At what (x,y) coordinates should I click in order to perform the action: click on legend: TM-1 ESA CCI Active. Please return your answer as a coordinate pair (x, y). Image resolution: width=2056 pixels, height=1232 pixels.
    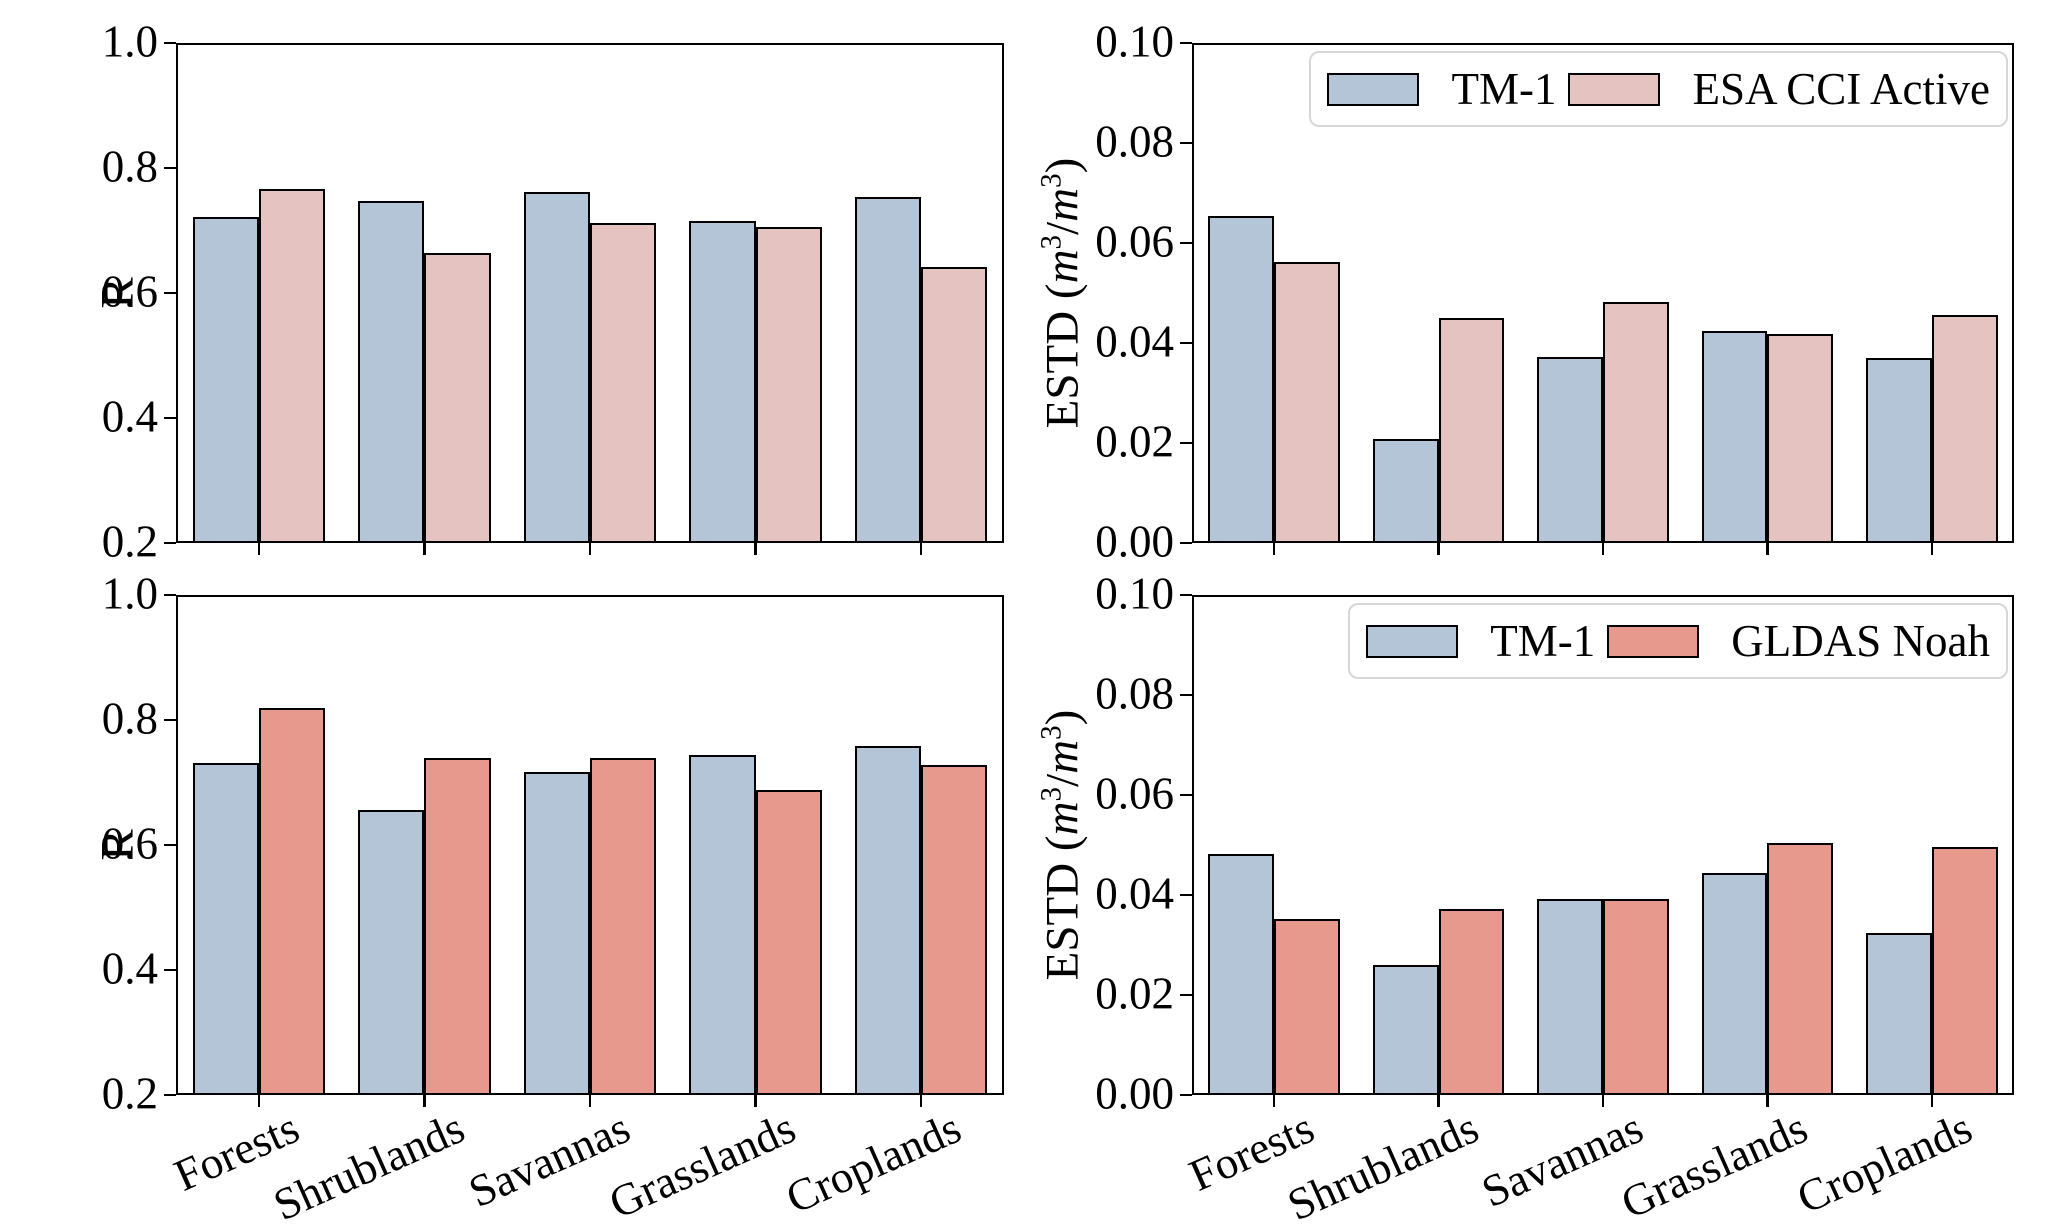
    Looking at the image, I should click on (1658, 89).